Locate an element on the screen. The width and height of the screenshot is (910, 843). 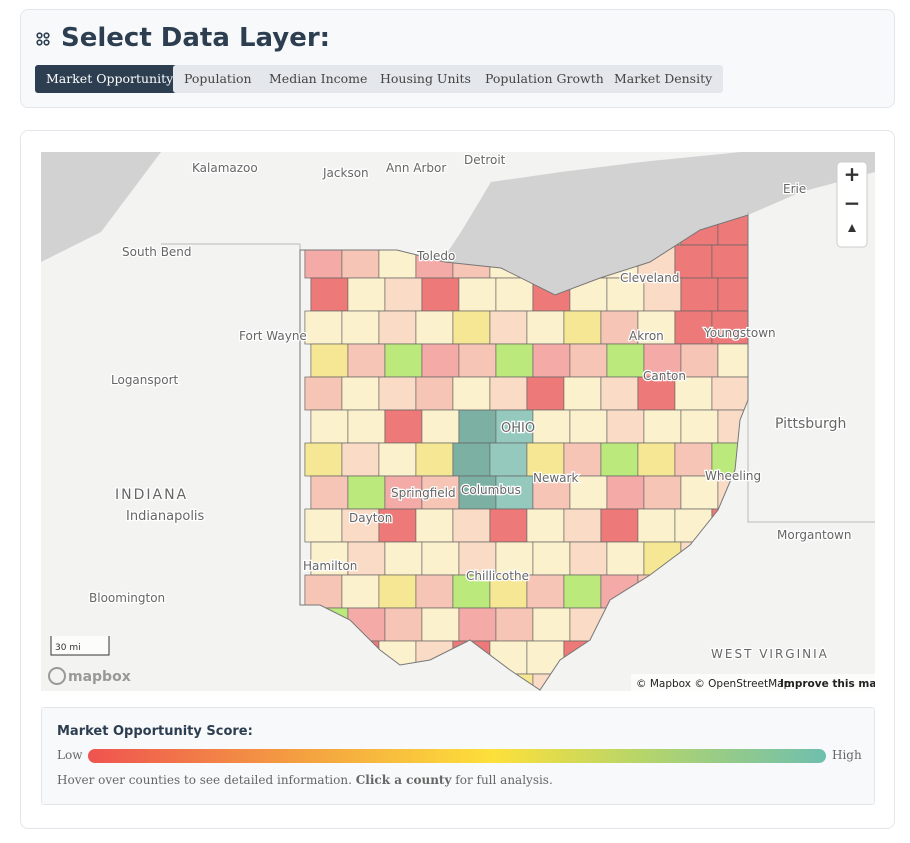
legend-gradient is located at coordinates (457, 756).